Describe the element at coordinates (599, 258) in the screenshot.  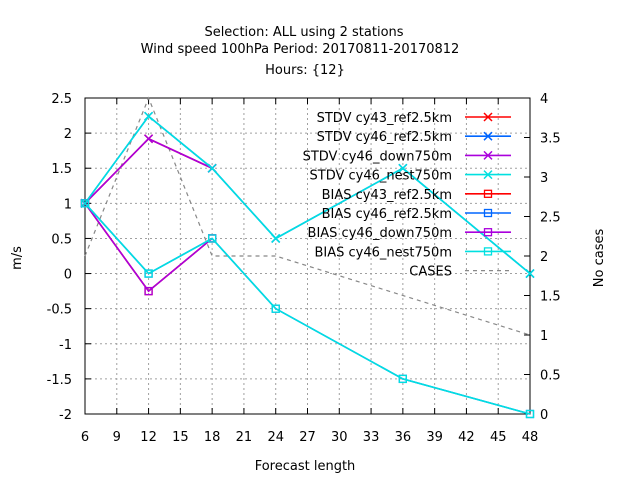
I see `y2-axis-label: No cases` at that location.